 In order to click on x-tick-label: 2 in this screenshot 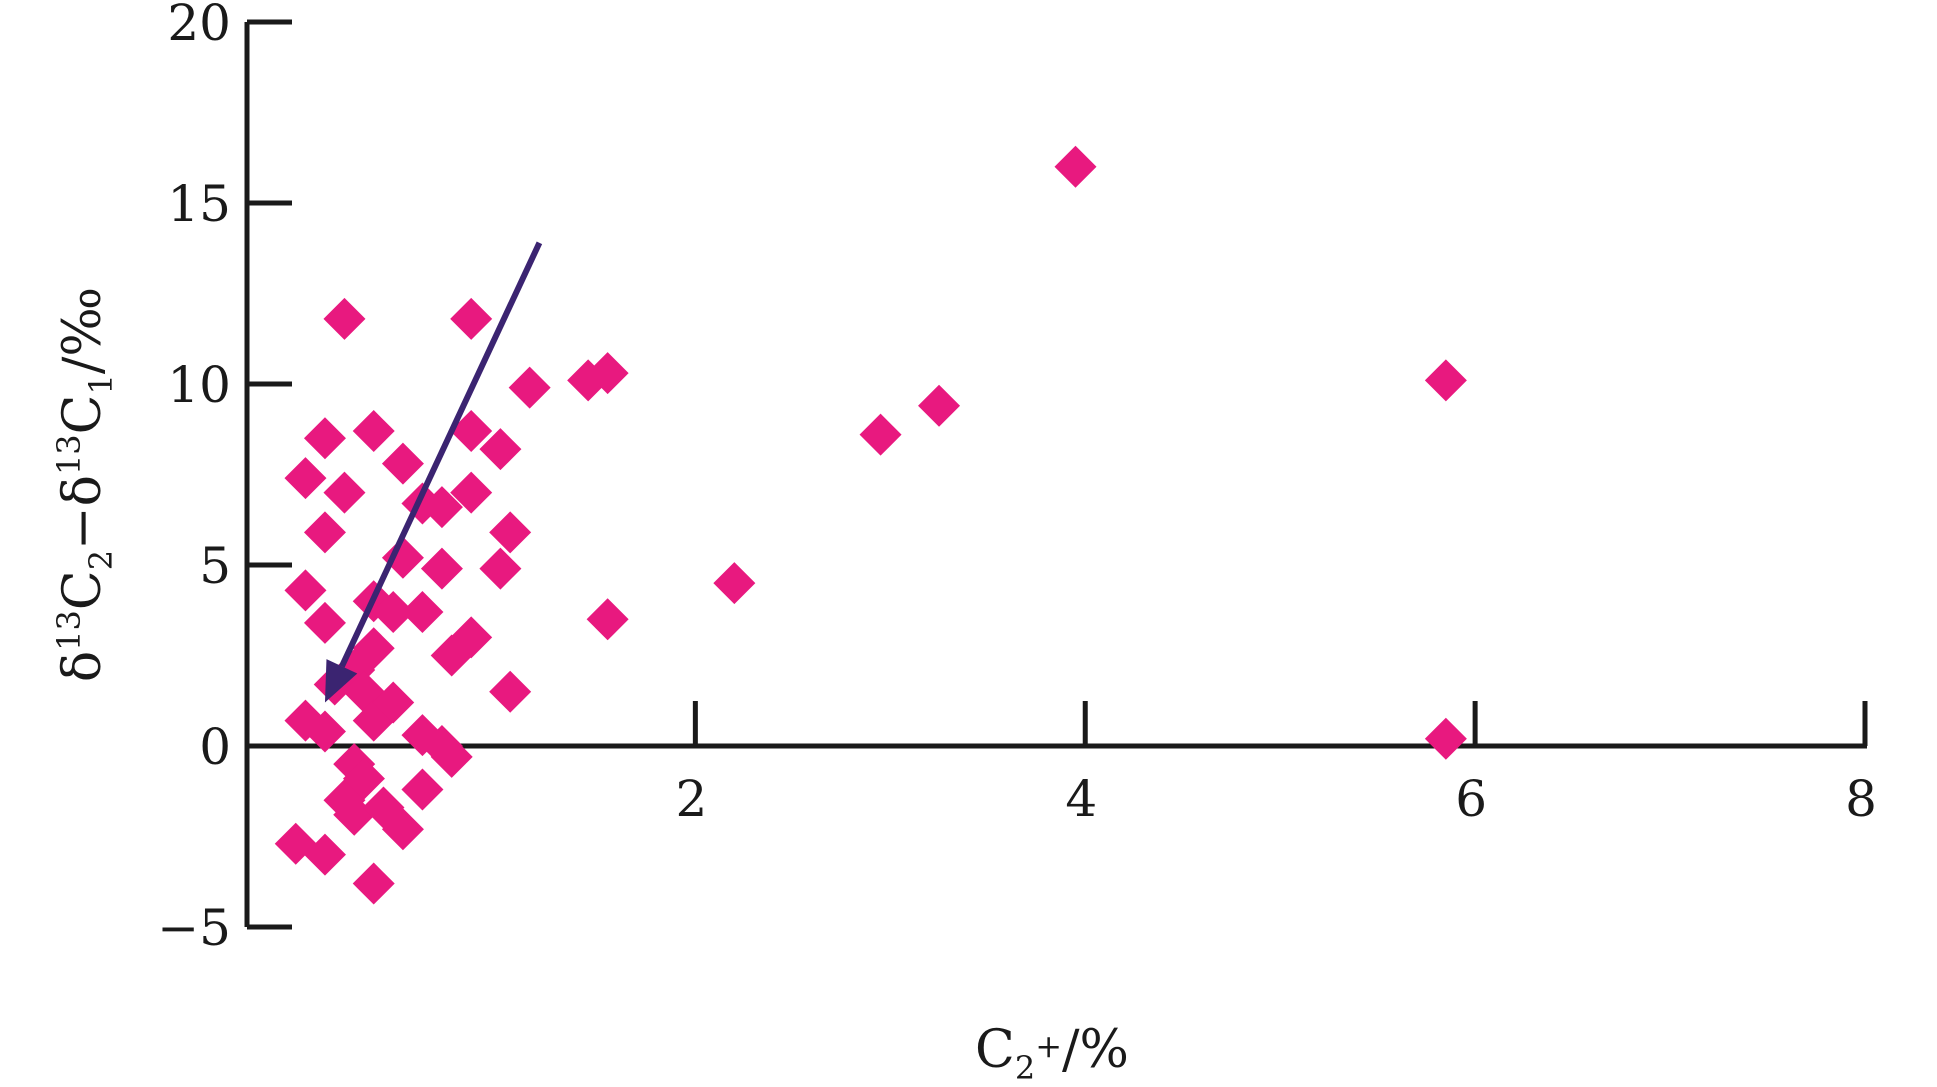, I will do `click(691, 799)`.